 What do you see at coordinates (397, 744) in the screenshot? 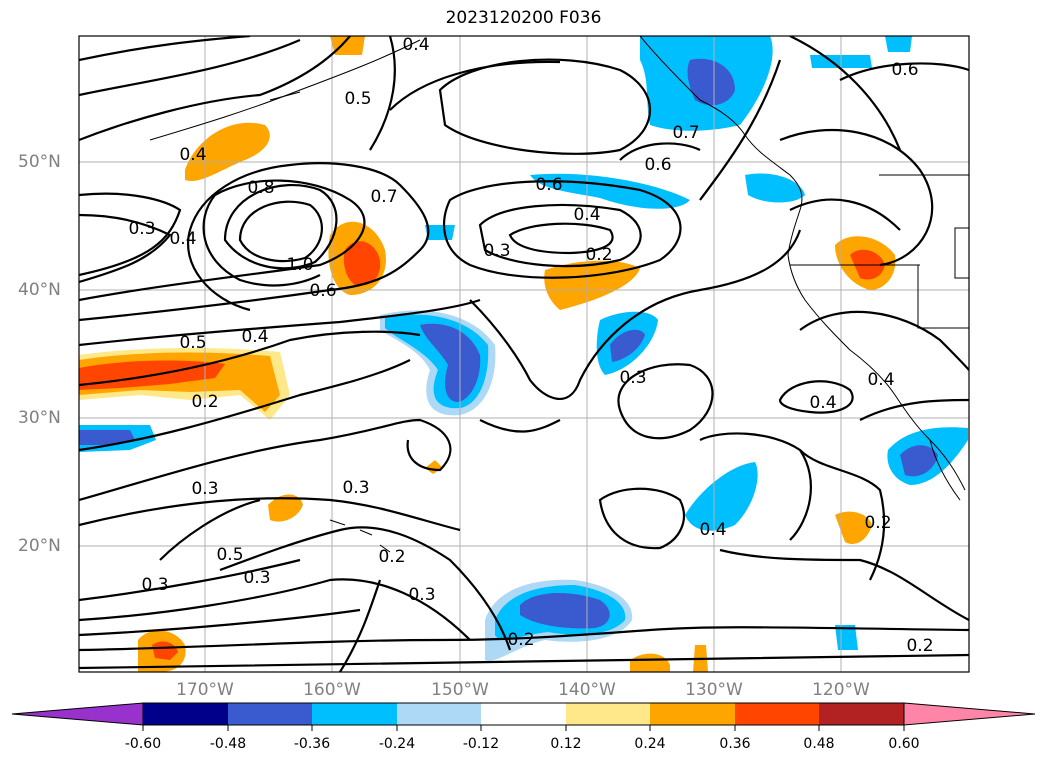
I see `colorbar-tick-label: -0.24` at bounding box center [397, 744].